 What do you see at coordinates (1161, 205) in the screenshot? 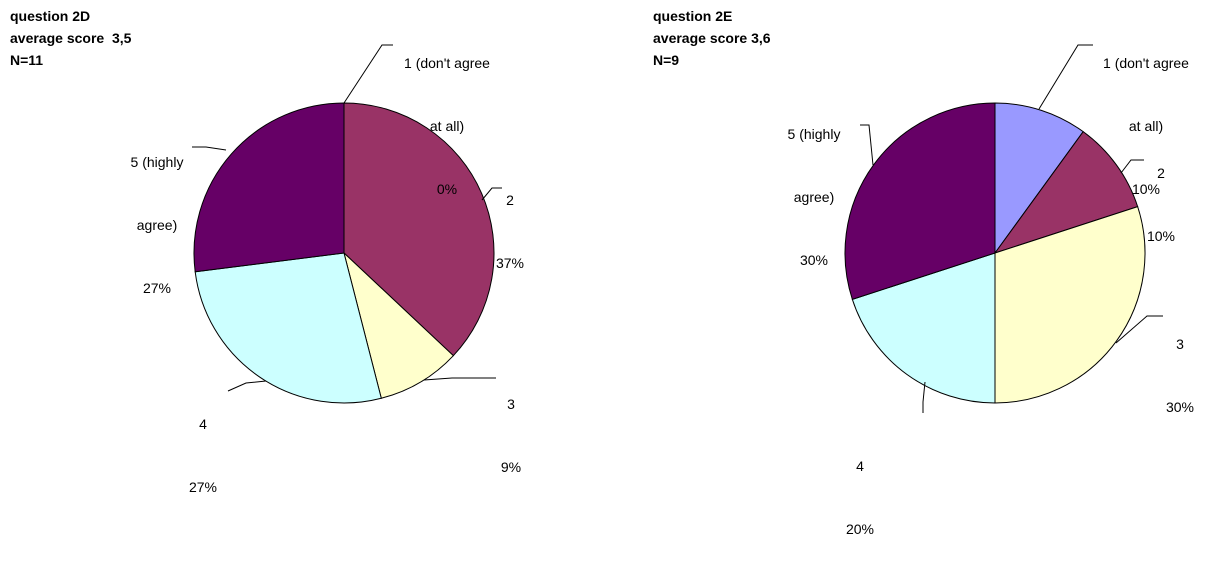
I see `slice-label-2e-2: 2 10%` at bounding box center [1161, 205].